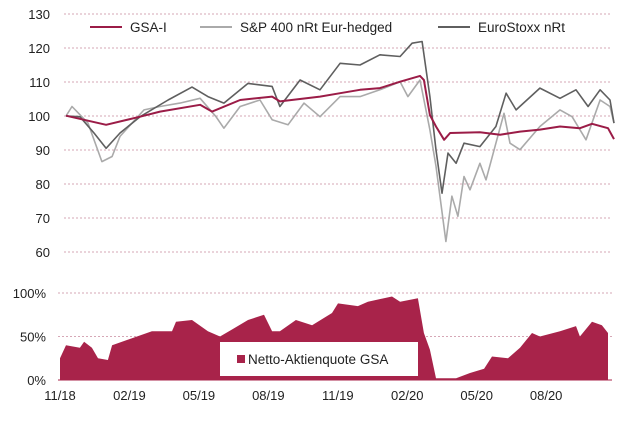  I want to click on y-tick-label: 120, so click(39, 48).